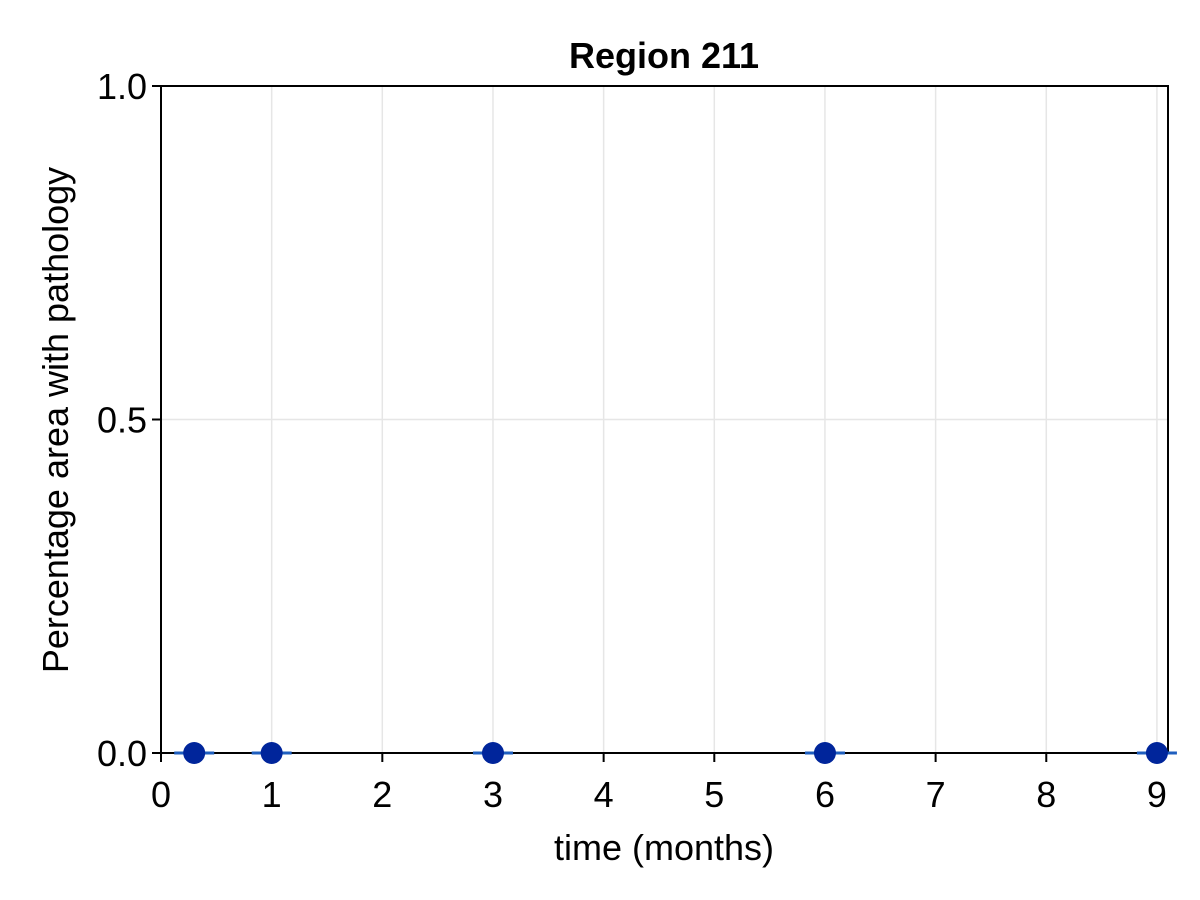 The width and height of the screenshot is (1200, 900). I want to click on x-tick-label: 6, so click(825, 794).